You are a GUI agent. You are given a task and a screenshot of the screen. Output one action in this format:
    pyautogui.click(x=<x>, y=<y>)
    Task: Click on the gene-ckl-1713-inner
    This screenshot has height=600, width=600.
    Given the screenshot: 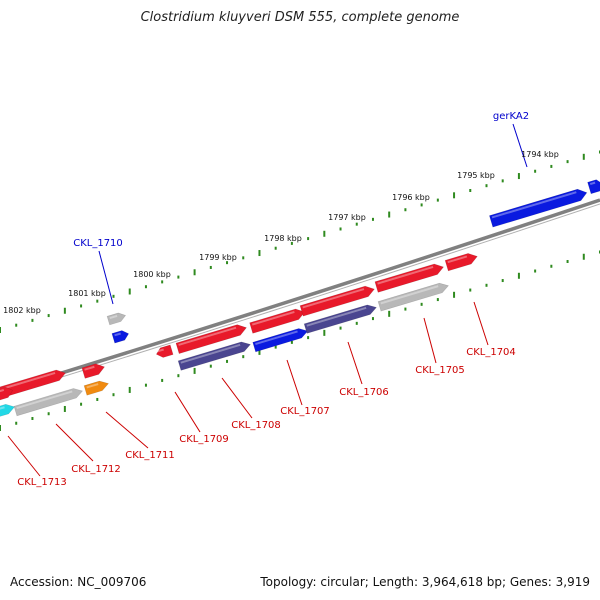 What is the action you would take?
    pyautogui.click(x=48, y=401)
    